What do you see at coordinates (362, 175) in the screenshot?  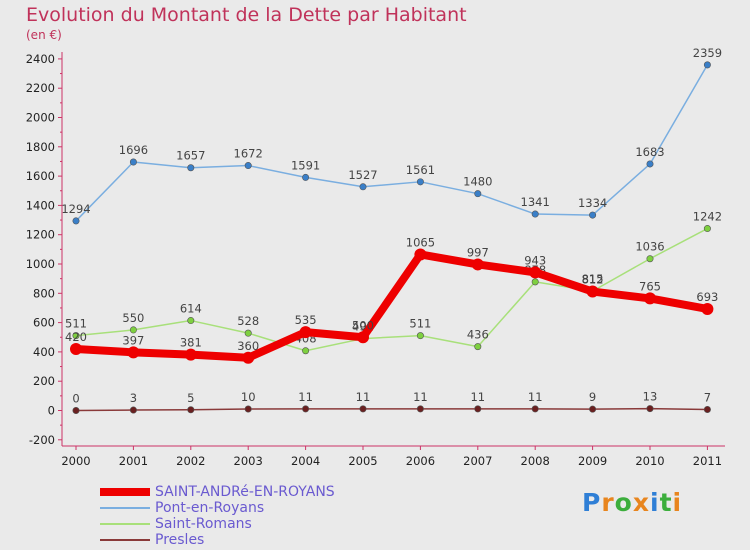 I see `data-label: 1527` at bounding box center [362, 175].